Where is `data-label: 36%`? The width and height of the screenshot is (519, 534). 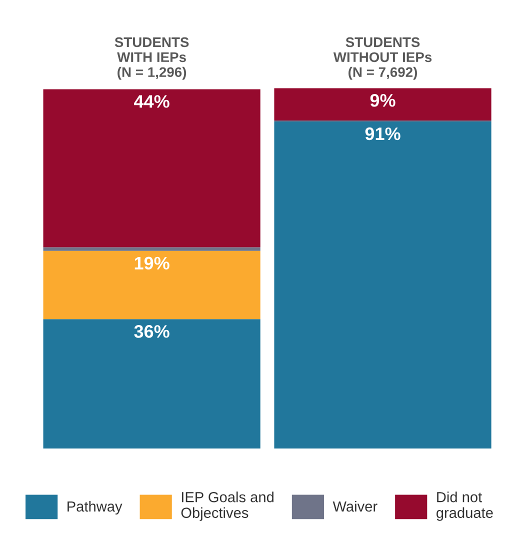
data-label: 36% is located at coordinates (152, 331).